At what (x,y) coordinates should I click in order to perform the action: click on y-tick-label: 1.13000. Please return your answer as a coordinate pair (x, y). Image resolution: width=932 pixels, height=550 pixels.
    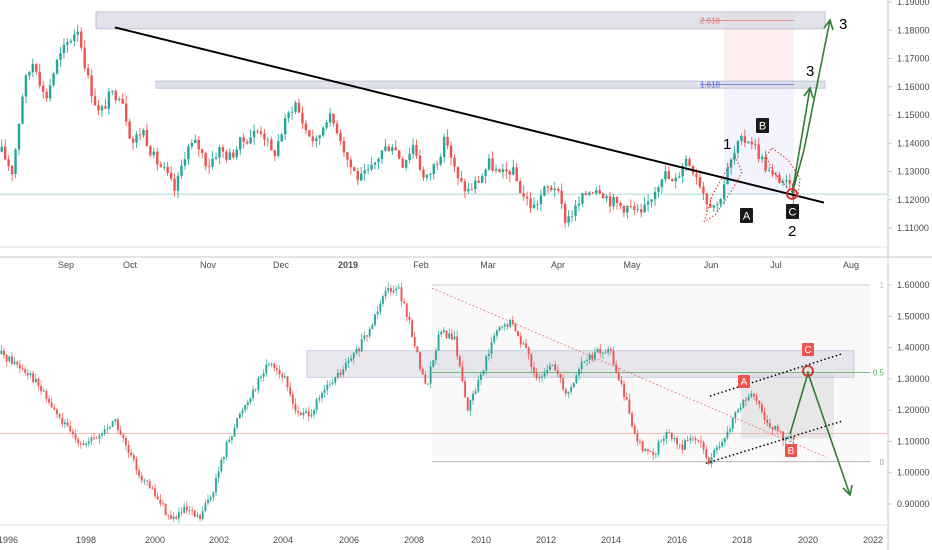
    Looking at the image, I should click on (913, 172).